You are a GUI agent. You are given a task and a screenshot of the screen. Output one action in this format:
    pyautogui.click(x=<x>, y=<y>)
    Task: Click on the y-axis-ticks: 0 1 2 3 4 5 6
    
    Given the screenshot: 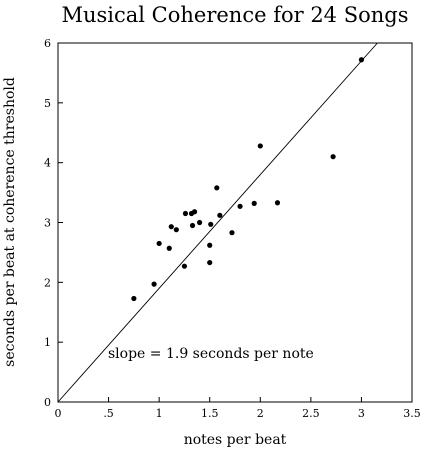 What is the action you would take?
    pyautogui.click(x=53, y=223)
    